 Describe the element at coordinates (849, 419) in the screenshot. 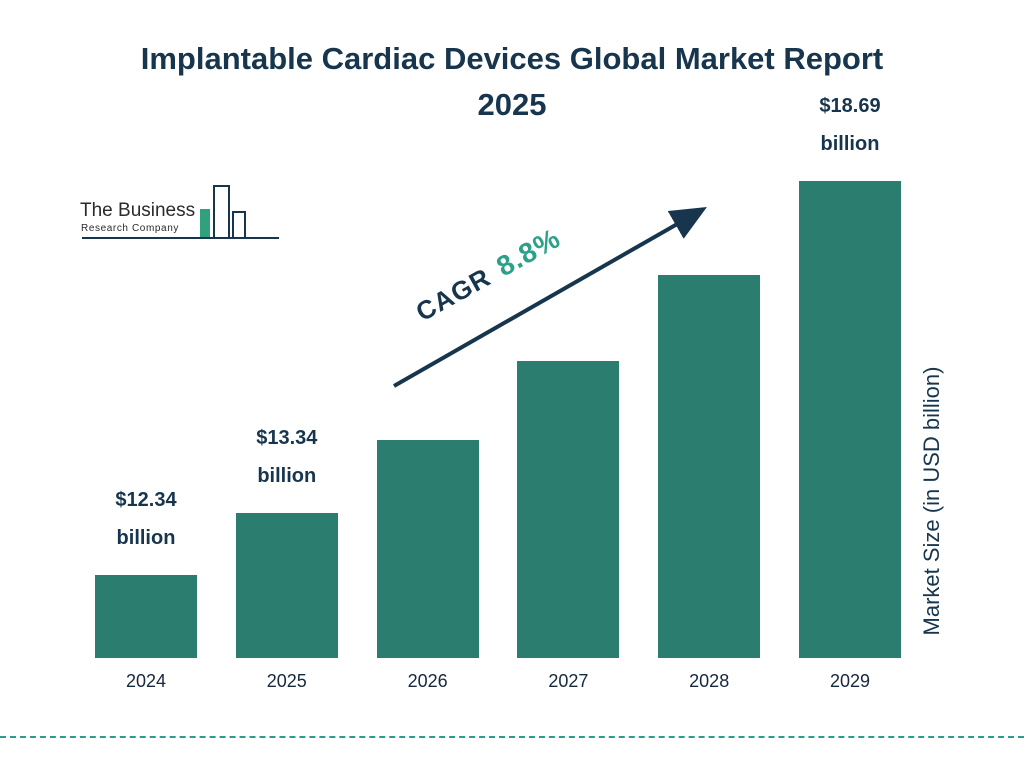

I see `bar-2029` at that location.